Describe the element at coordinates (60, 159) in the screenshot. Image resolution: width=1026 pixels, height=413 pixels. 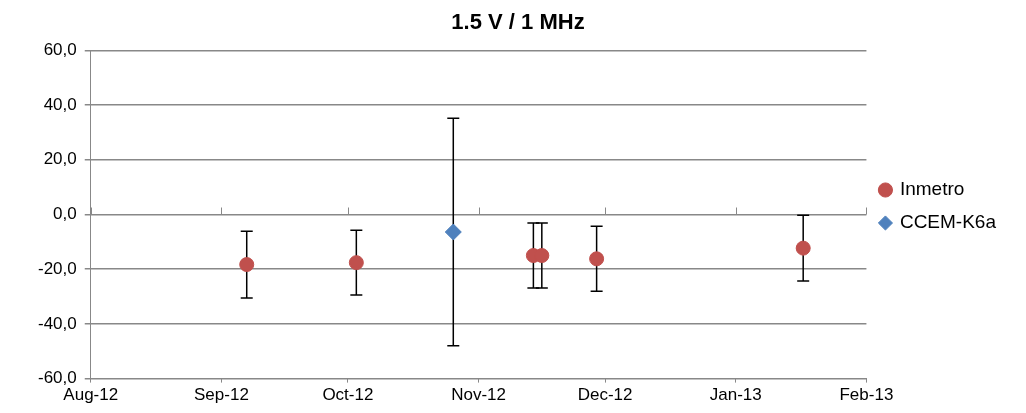
I see `y-tick-label: 20,0` at that location.